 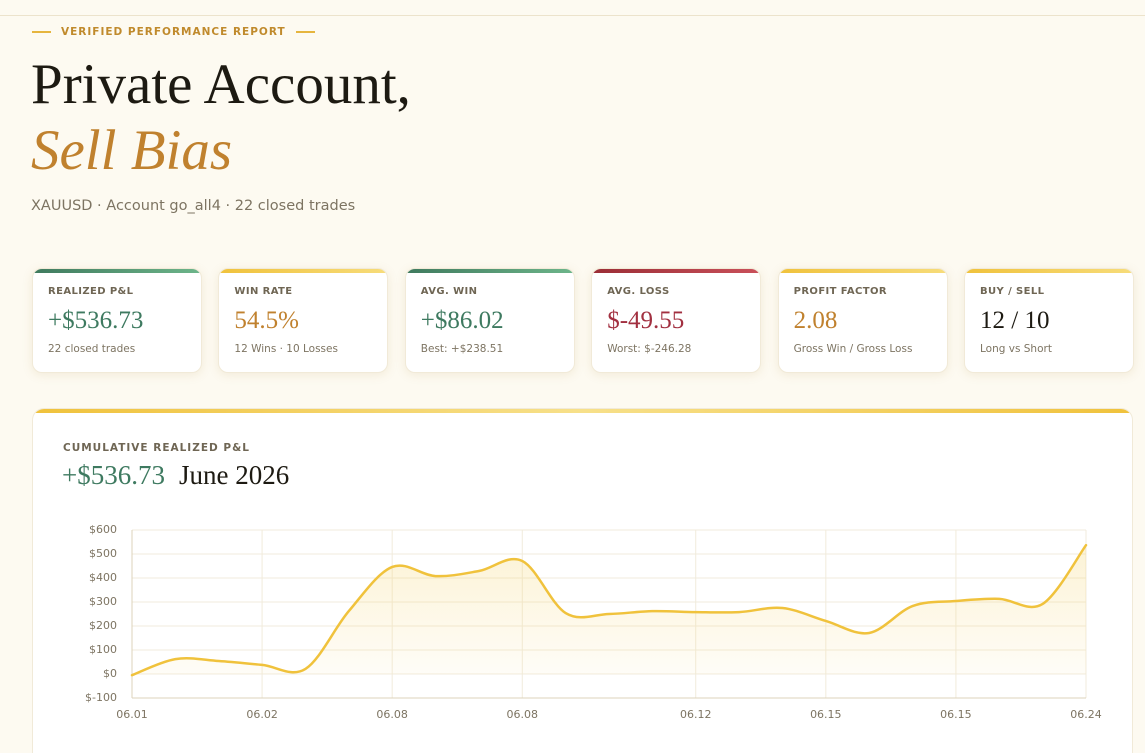 What do you see at coordinates (638, 291) in the screenshot?
I see `stat-label: AVG. LOSS` at bounding box center [638, 291].